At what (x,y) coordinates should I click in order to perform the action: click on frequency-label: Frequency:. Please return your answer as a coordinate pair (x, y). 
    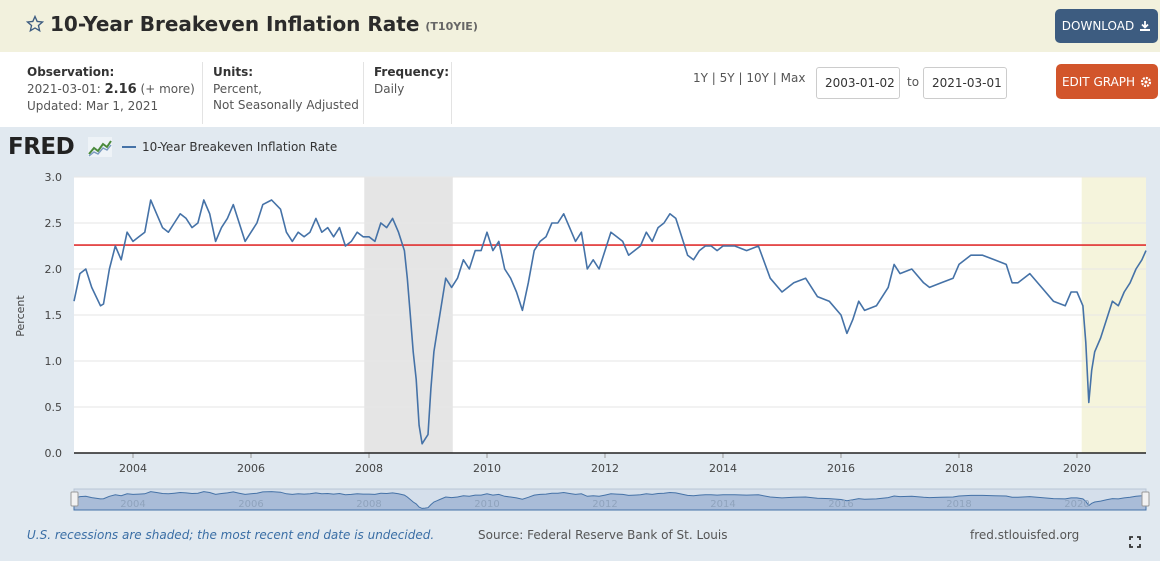
    Looking at the image, I should click on (412, 72).